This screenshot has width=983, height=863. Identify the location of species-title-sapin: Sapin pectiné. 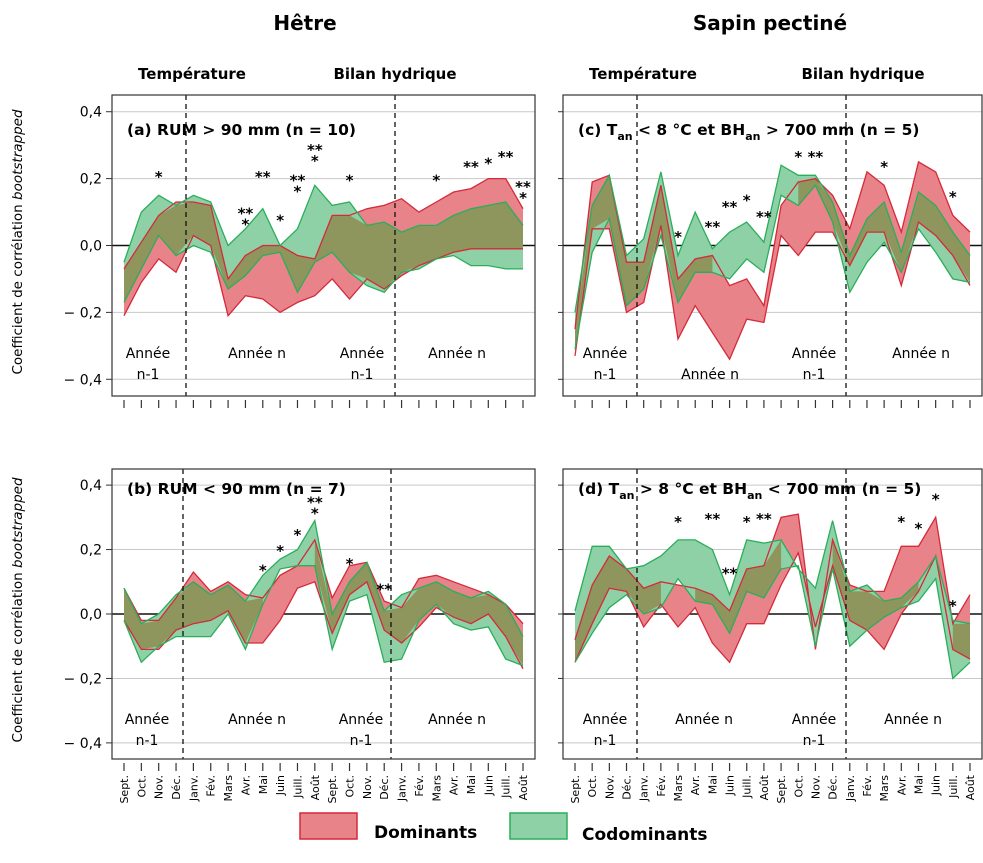
(770, 23).